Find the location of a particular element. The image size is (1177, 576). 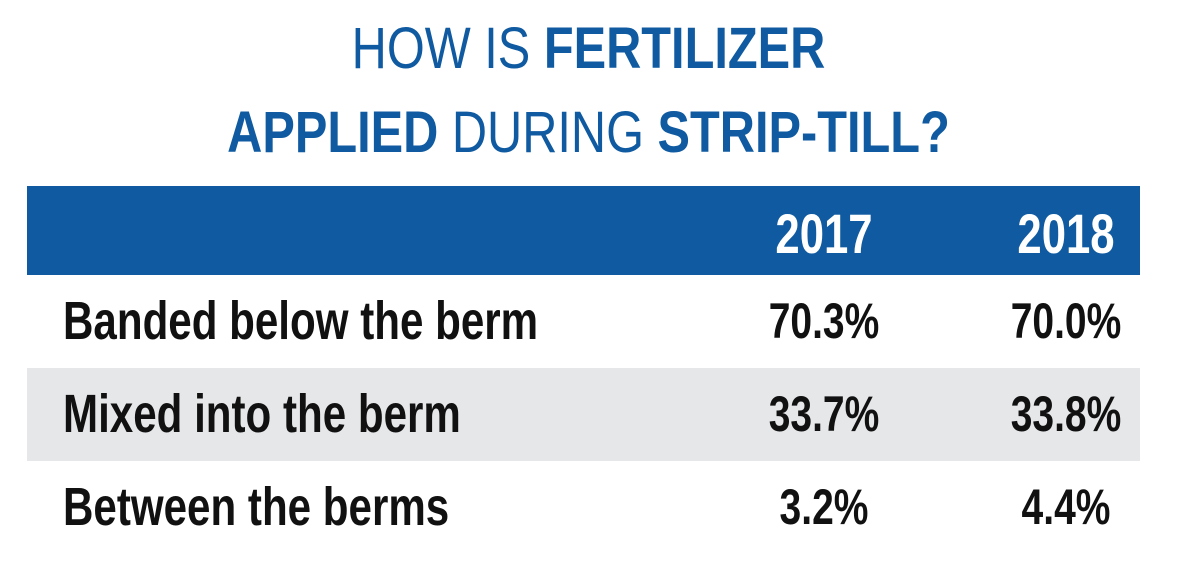

title-line-2: APPLIED DURING STRIP-TILL? is located at coordinates (588, 133).